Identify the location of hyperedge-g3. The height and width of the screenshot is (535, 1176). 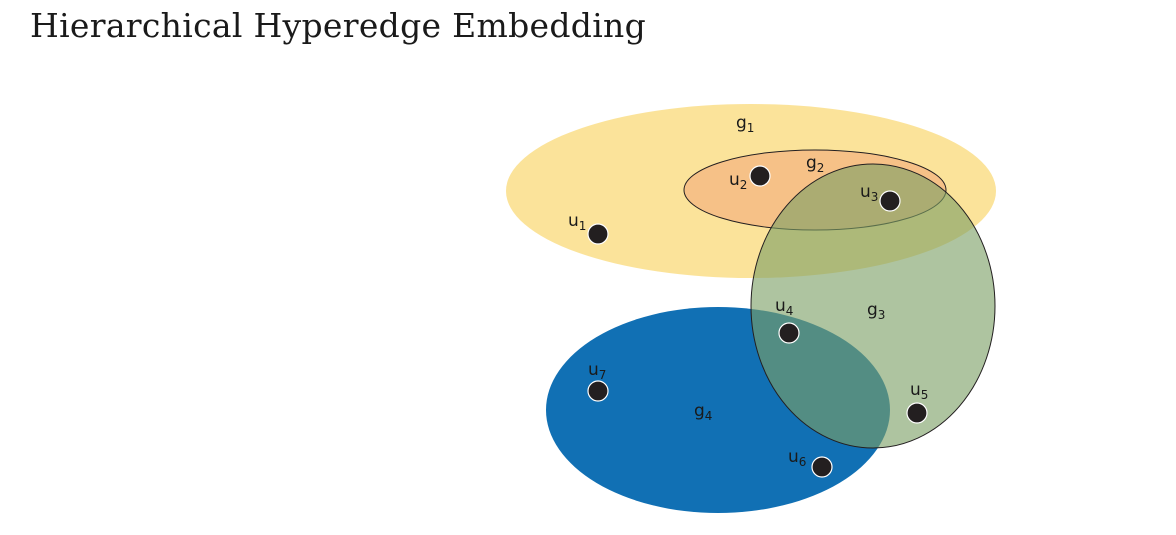
(873, 306).